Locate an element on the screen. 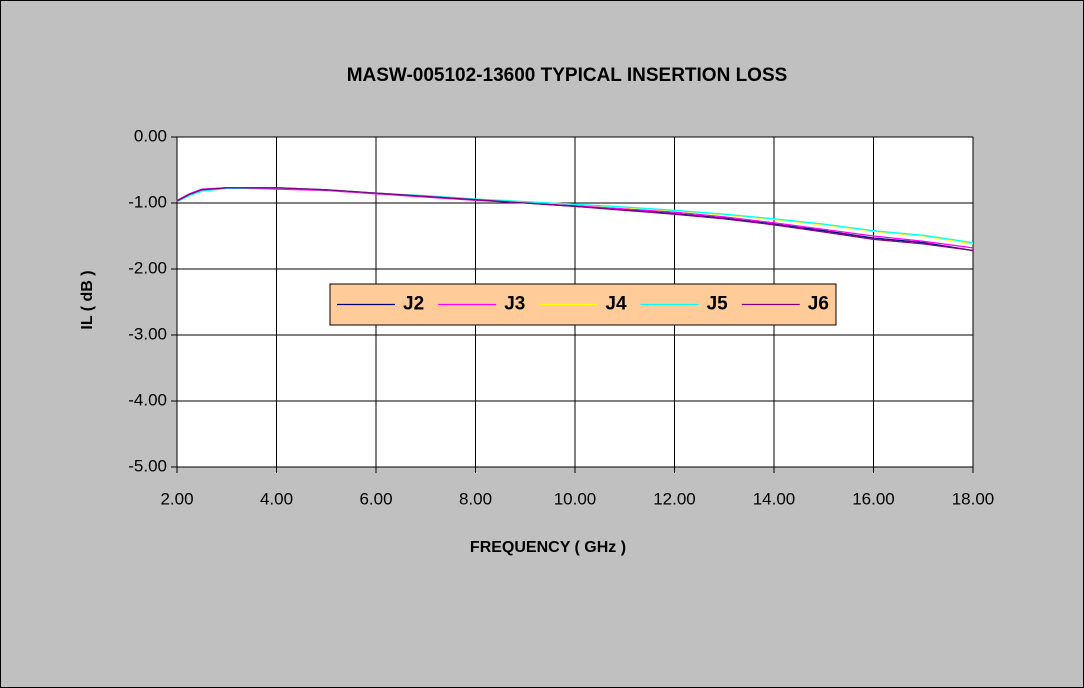 This screenshot has height=688, width=1084. y-tick-label: -3.00 is located at coordinates (147, 333).